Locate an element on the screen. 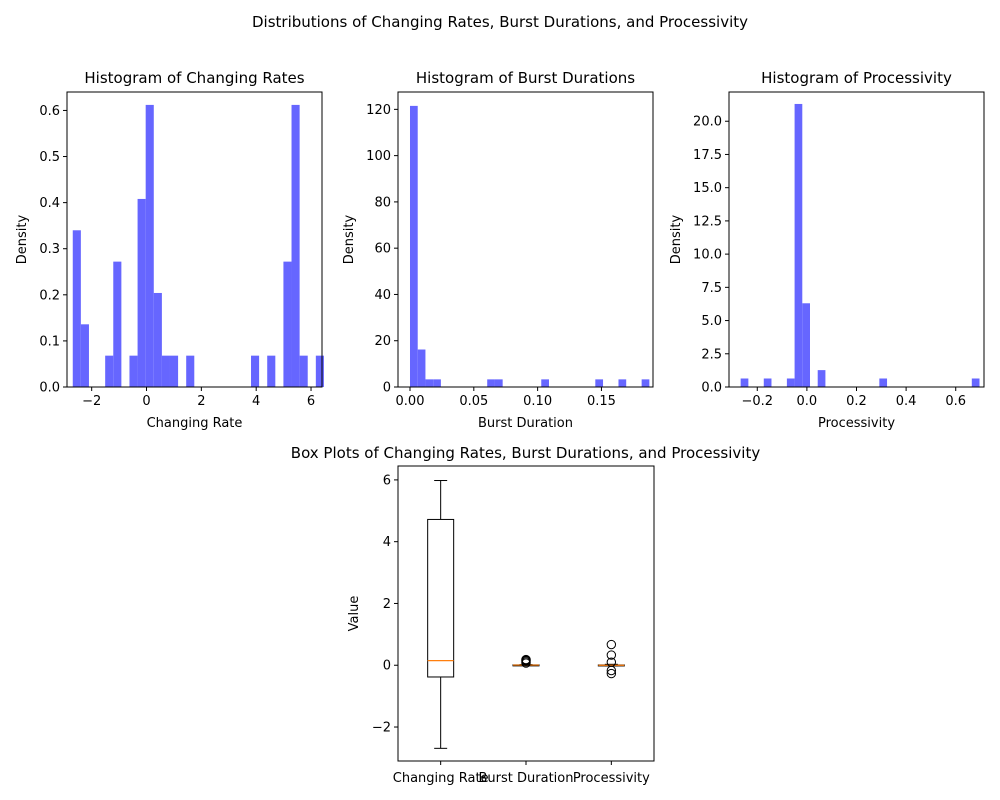 The image size is (1000, 800). x-tick-label: Changing Rate is located at coordinates (441, 778).